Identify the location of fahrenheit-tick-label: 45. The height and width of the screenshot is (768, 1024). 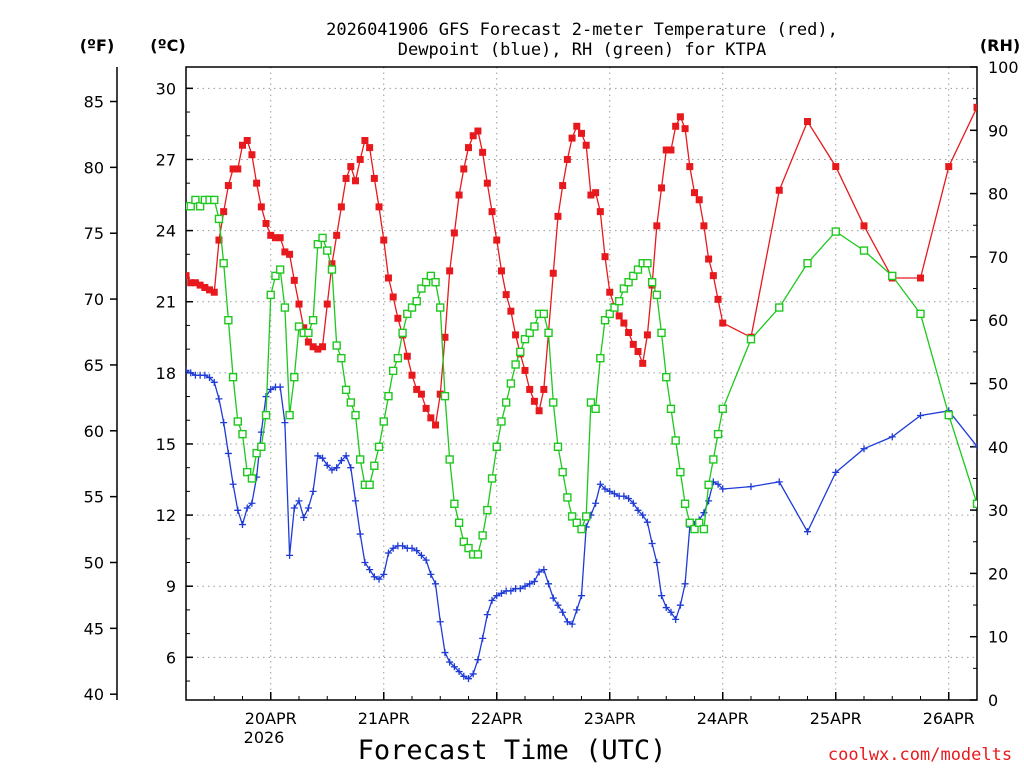
(94, 628).